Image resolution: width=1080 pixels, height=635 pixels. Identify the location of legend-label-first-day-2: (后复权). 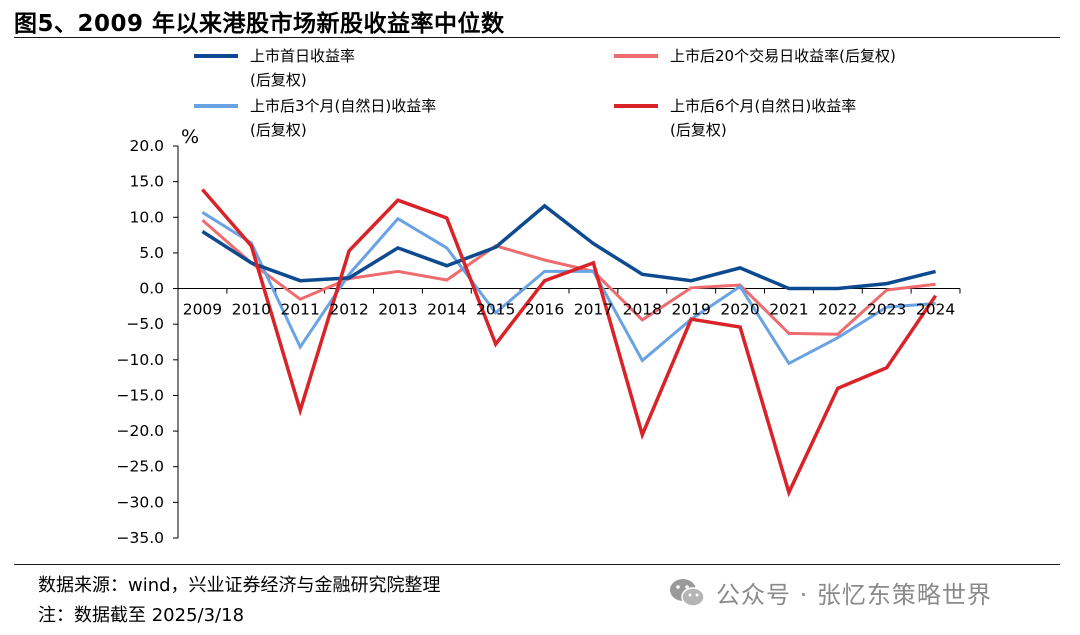
(278, 80).